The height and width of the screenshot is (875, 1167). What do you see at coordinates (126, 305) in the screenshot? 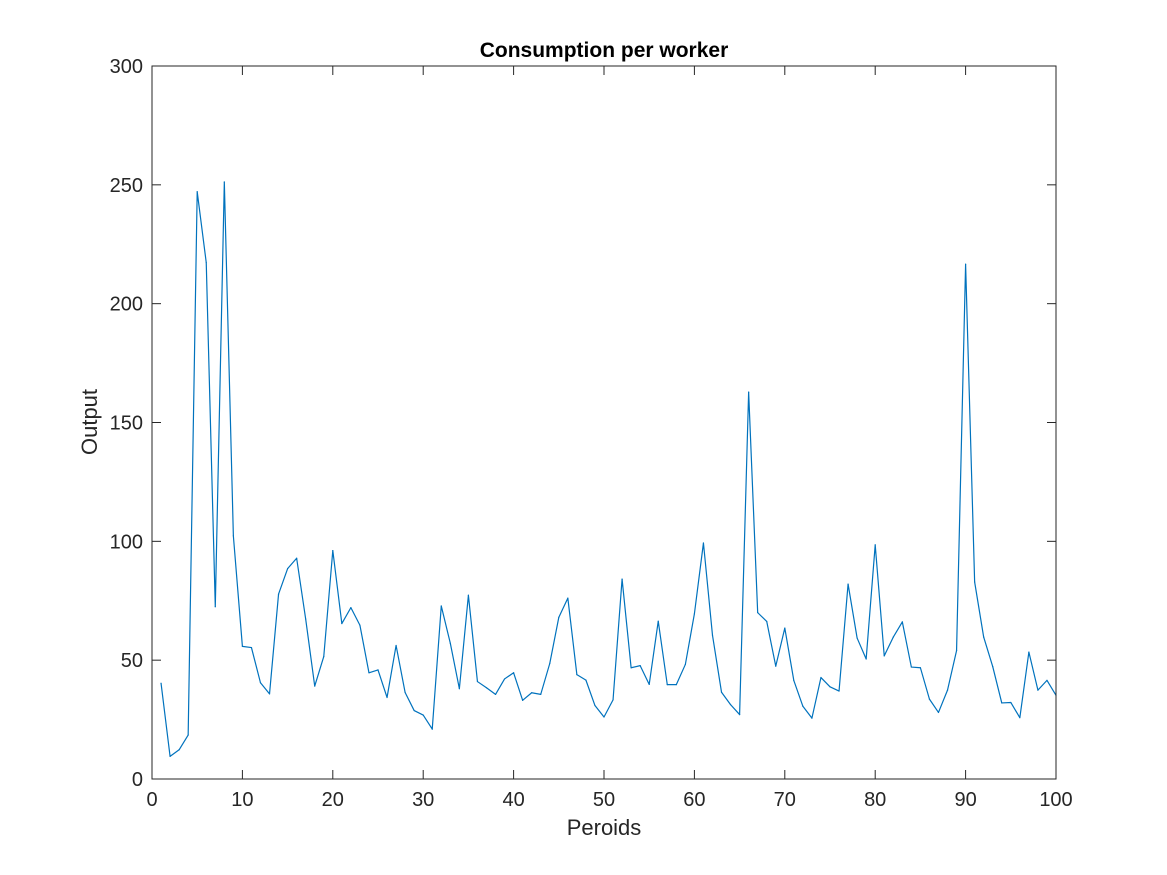
I see `y-tick-label: 200` at bounding box center [126, 305].